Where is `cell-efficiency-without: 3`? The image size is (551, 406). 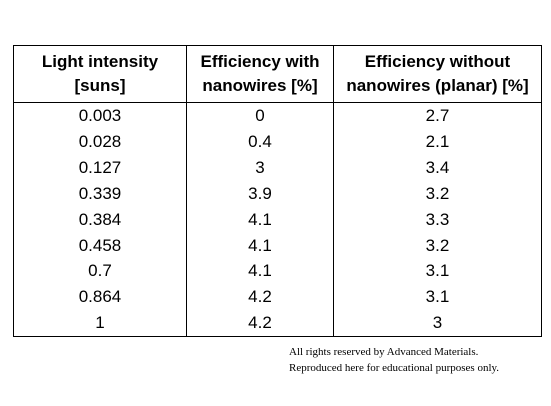
cell-efficiency-without: 3 is located at coordinates (437, 324).